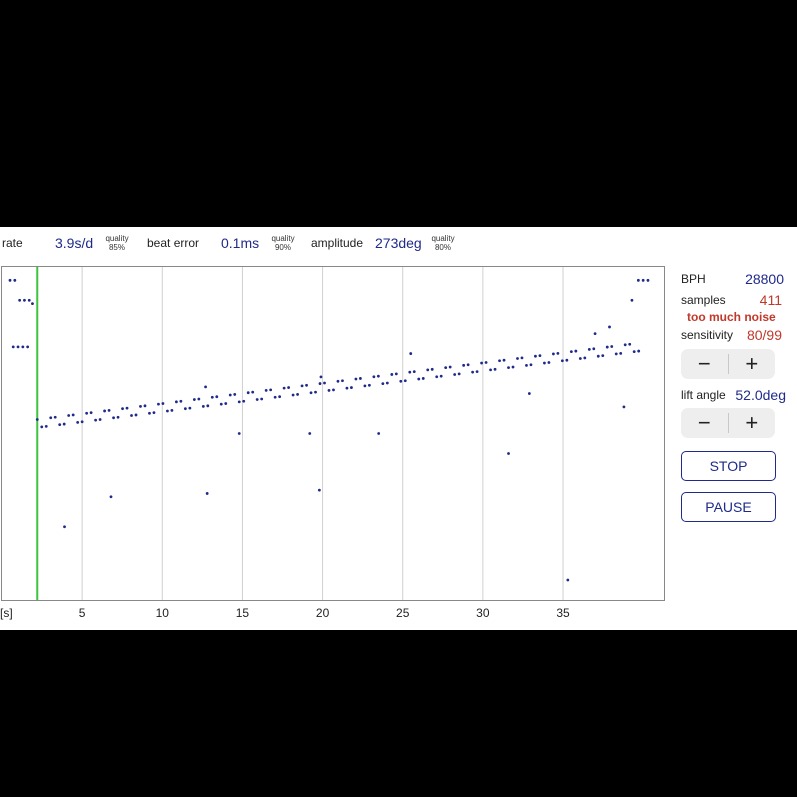  What do you see at coordinates (283, 238) in the screenshot?
I see `beat-error-quality-label: quality` at bounding box center [283, 238].